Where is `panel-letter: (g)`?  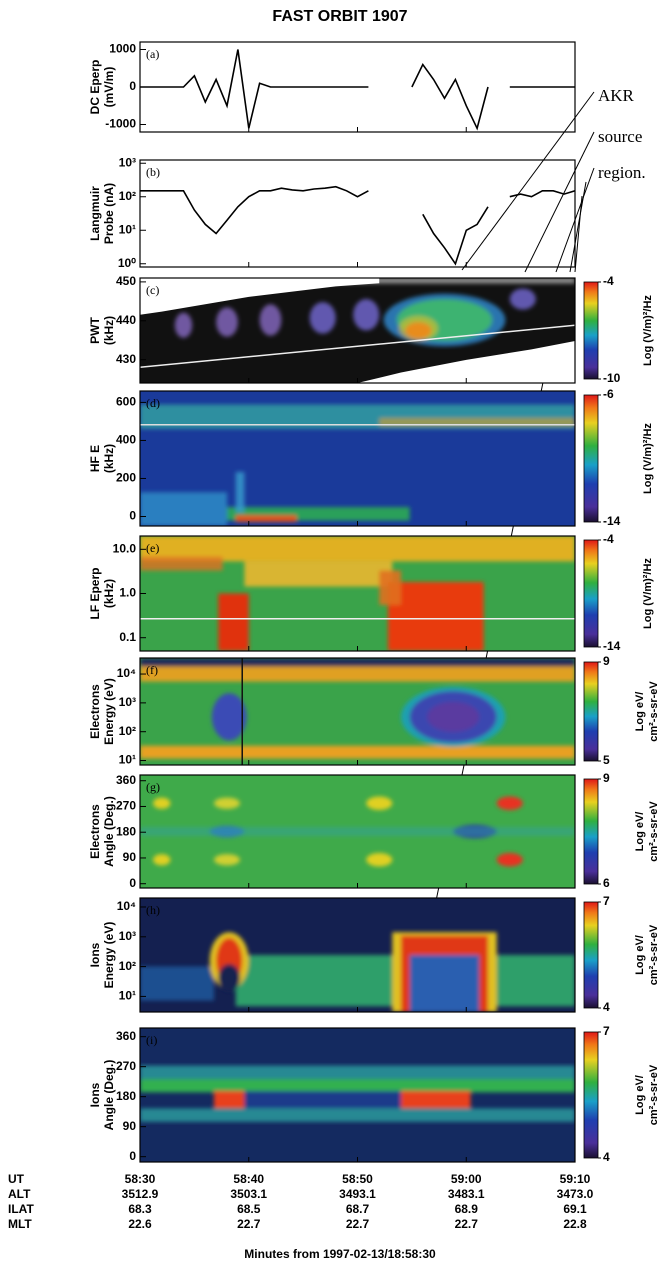
panel-letter: (g) is located at coordinates (153, 787).